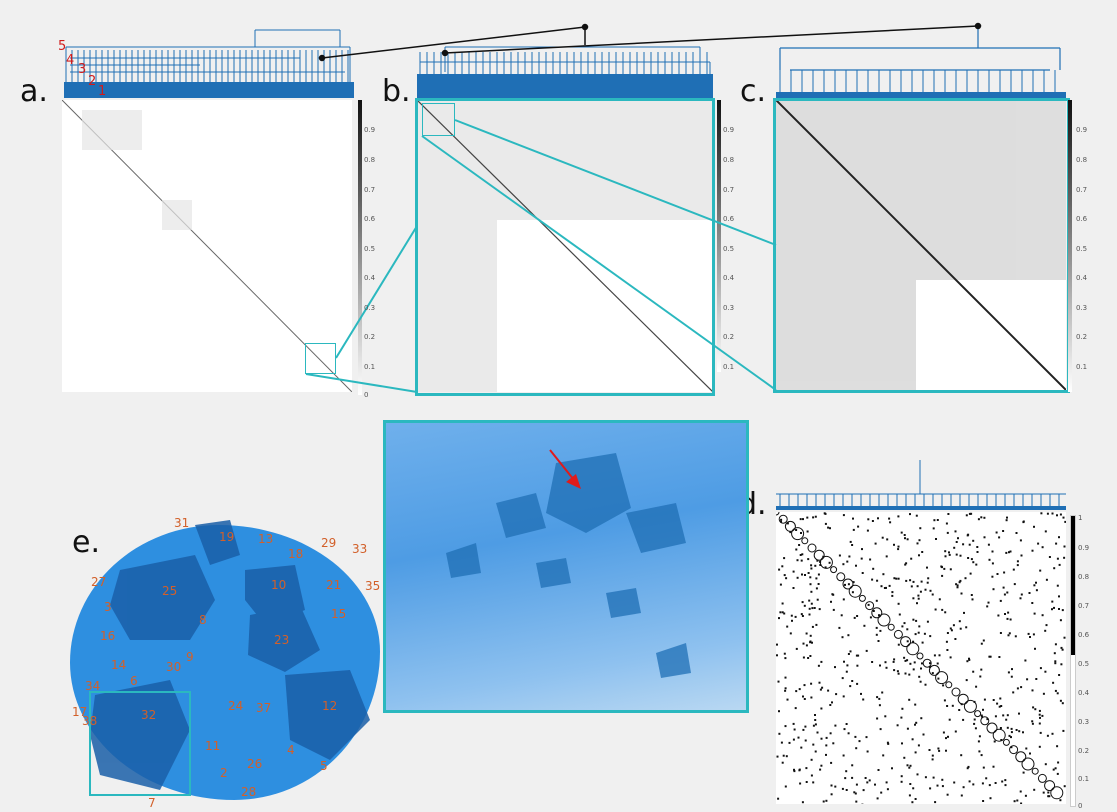  Describe the element at coordinates (90, 721) in the screenshot. I see `cluster-label: 38` at that location.